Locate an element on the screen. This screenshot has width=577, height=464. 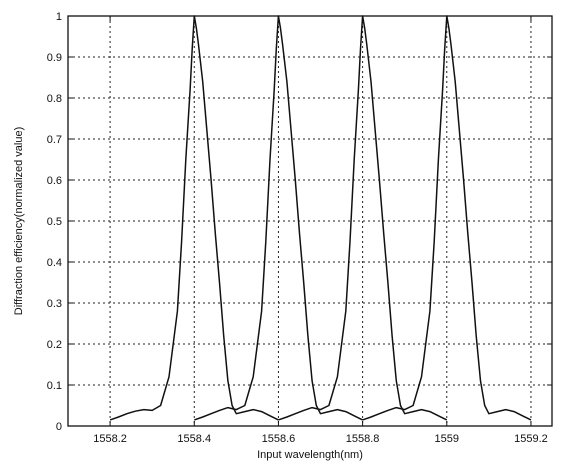
y-tick-label: 0.5 is located at coordinates (54, 222).